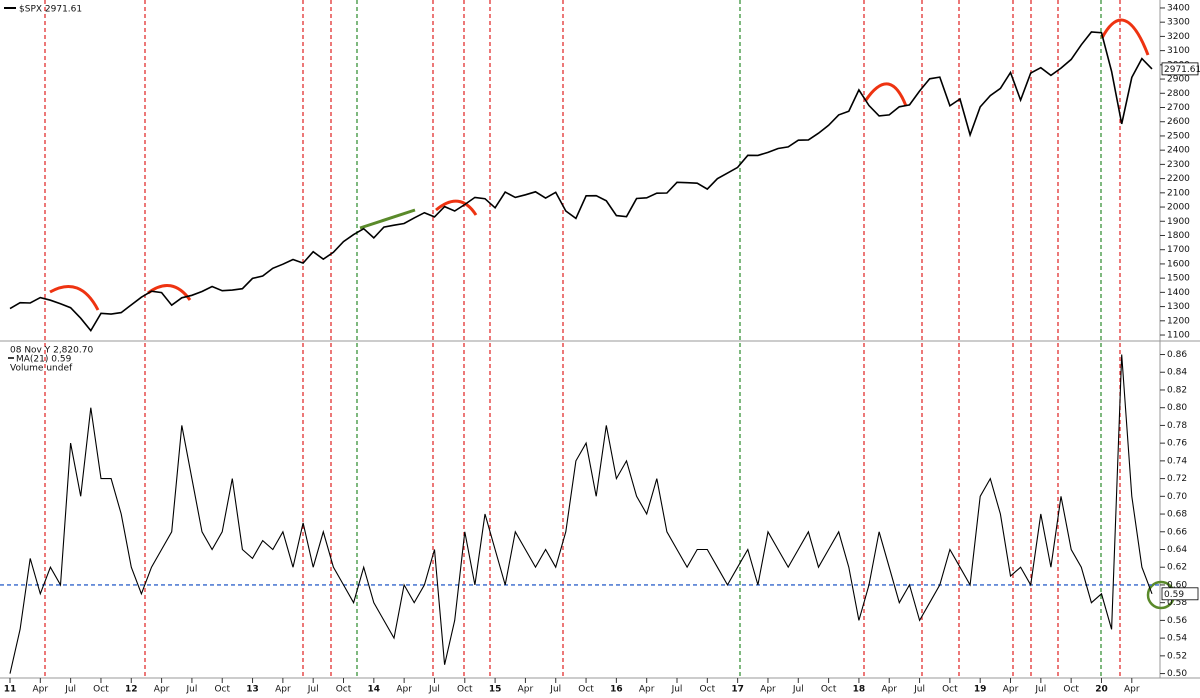 The height and width of the screenshot is (698, 1200). What do you see at coordinates (1178, 51) in the screenshot?
I see `y-tick-label: 3100` at bounding box center [1178, 51].